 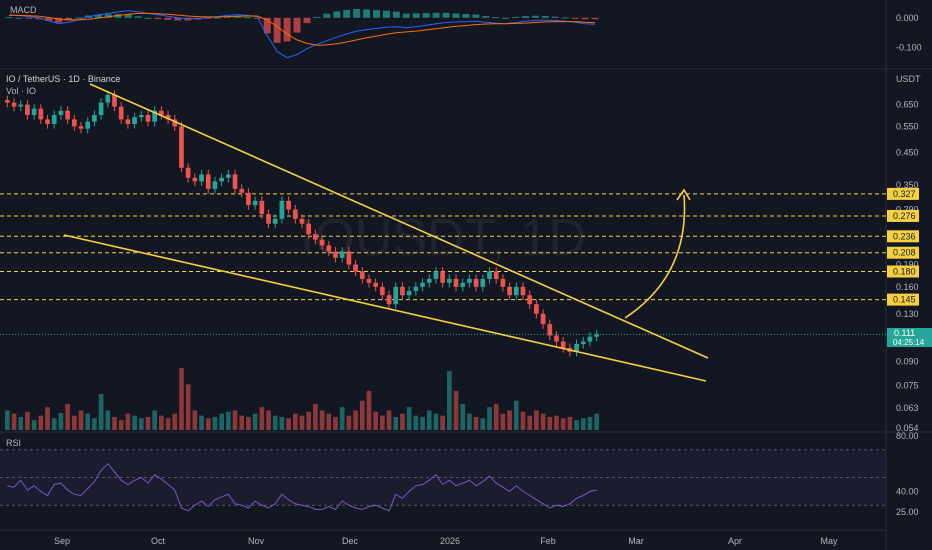 I want to click on last-price-countdown: 04:25:14, so click(x=909, y=342).